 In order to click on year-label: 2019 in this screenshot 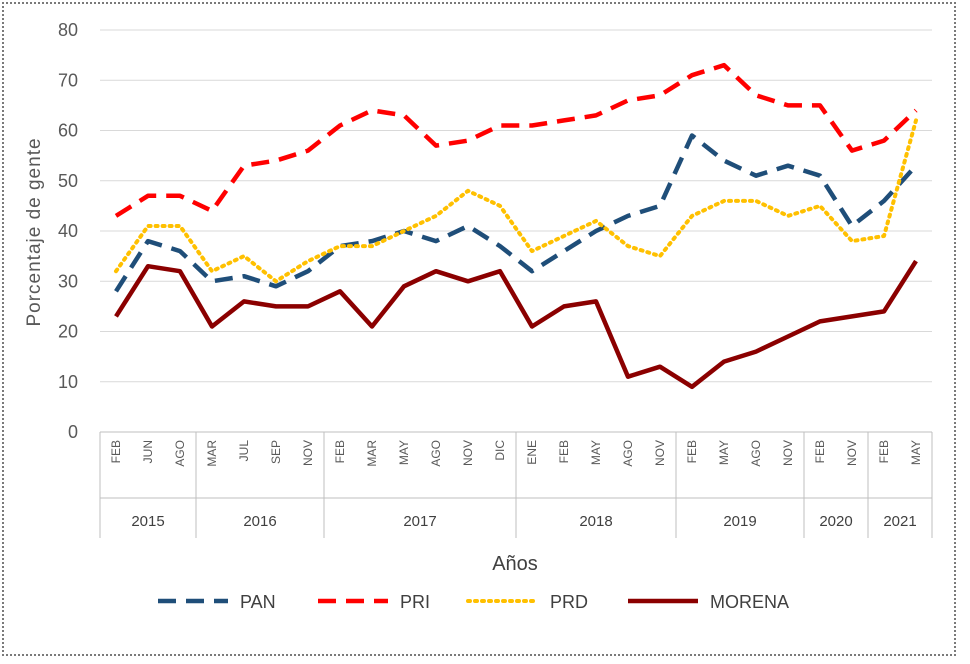, I will do `click(739, 521)`.